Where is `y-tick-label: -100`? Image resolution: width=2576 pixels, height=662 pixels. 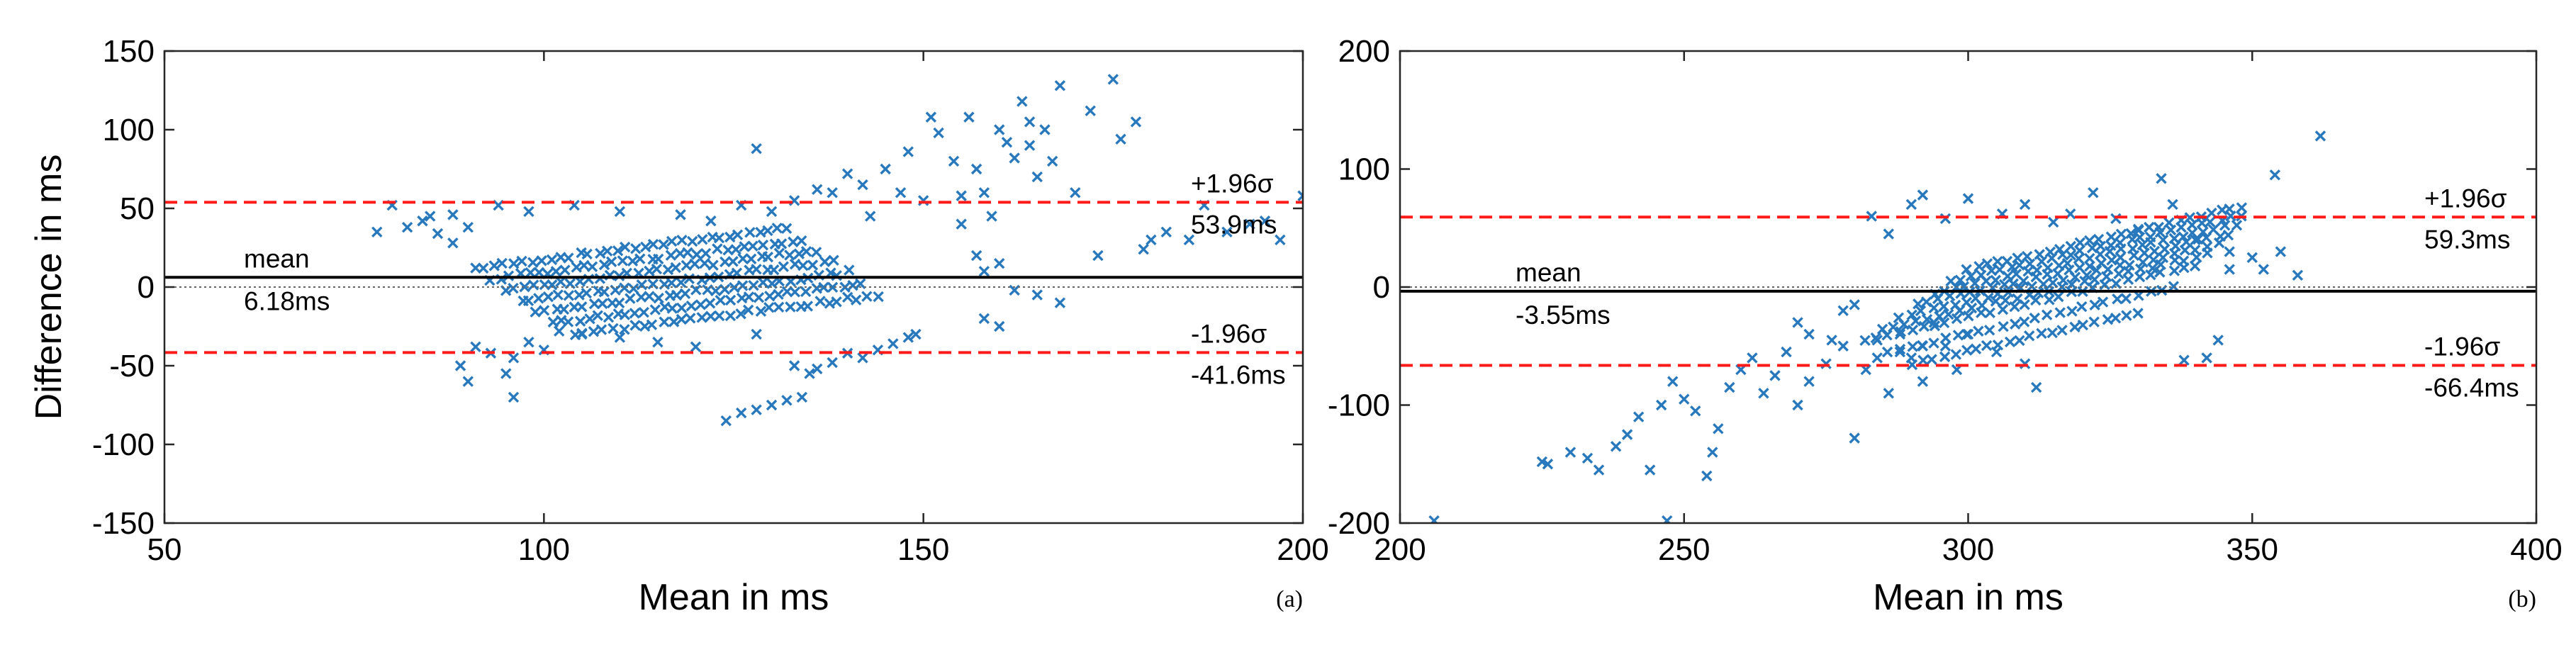 y-tick-label: -100 is located at coordinates (124, 444).